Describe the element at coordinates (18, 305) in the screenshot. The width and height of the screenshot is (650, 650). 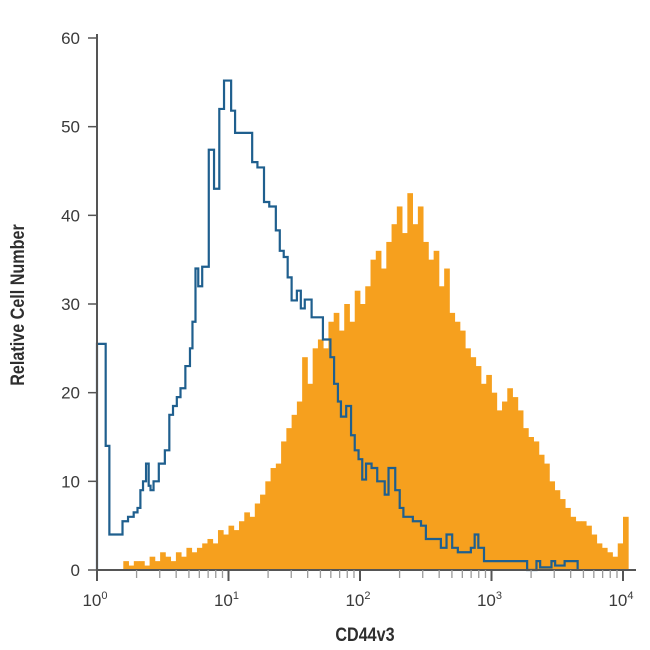
I see `y-axis-title: Relative Cell Number` at that location.